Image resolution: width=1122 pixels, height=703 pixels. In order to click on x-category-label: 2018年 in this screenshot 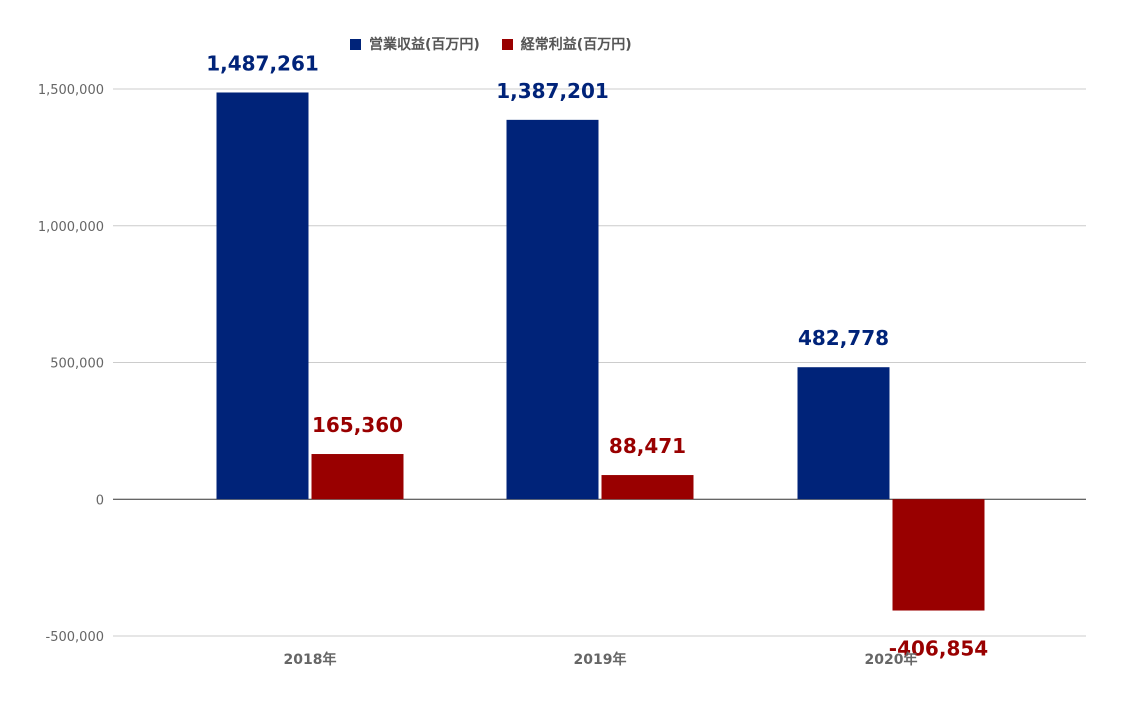, I will do `click(310, 659)`.